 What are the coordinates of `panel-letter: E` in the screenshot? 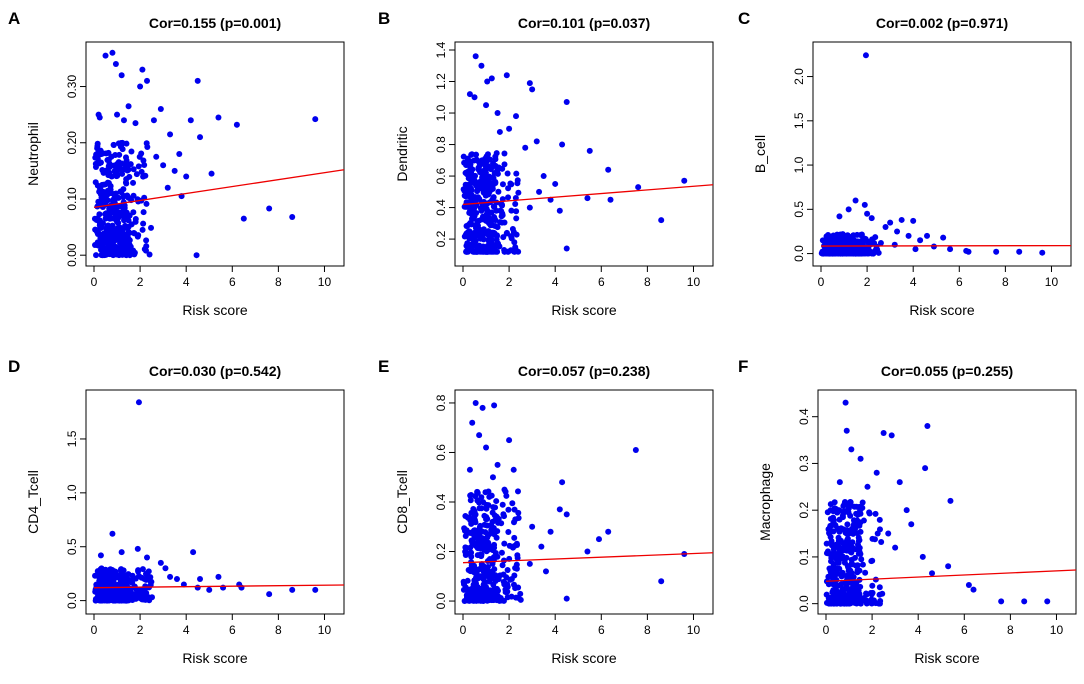 It's located at (383, 366).